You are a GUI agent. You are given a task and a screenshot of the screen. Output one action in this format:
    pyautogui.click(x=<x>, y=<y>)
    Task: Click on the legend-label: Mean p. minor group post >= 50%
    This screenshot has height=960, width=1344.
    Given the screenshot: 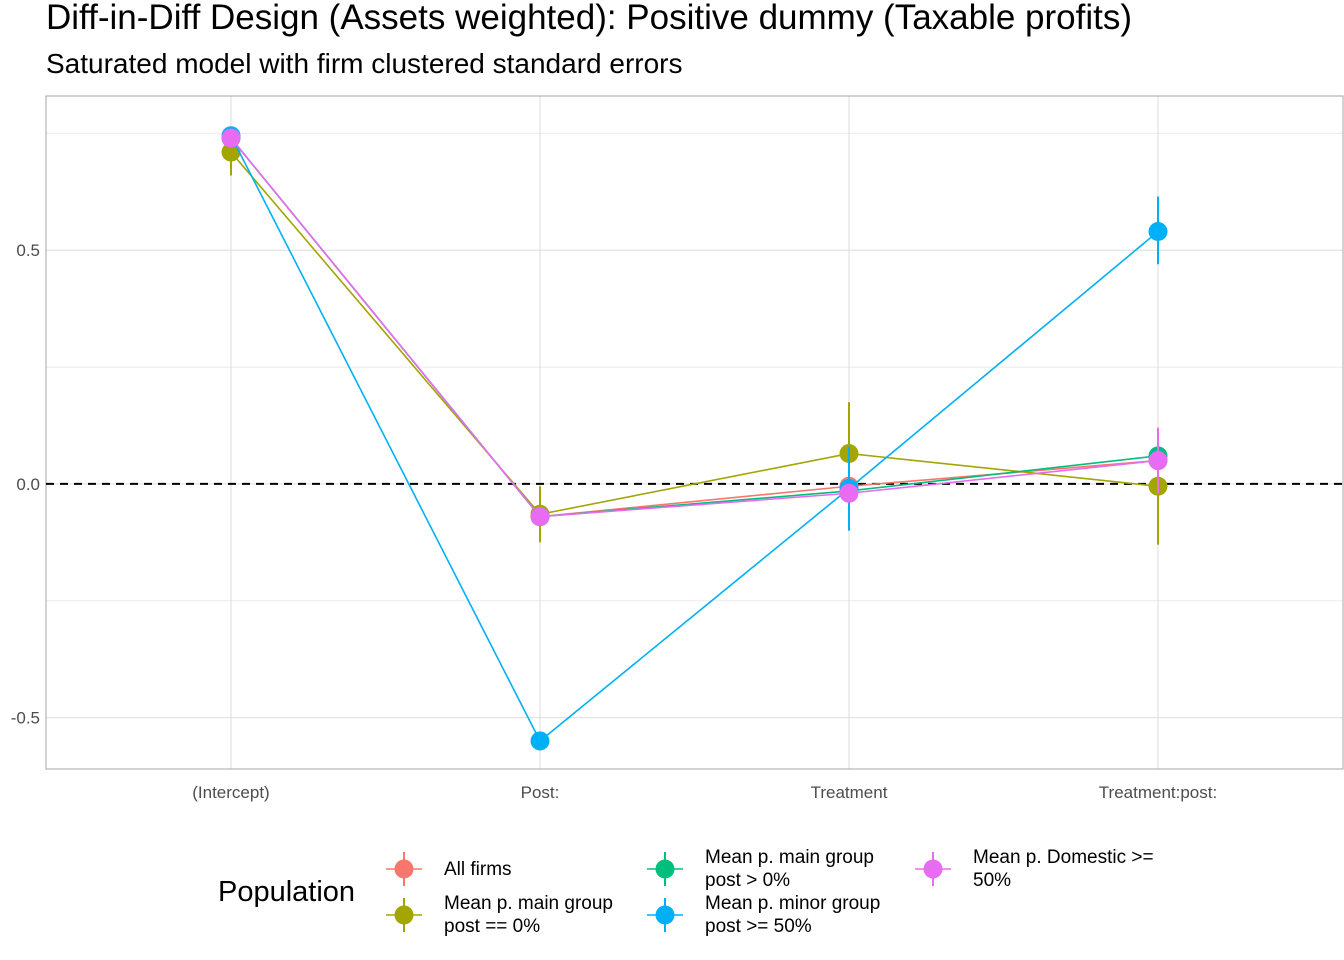 What is the action you would take?
    pyautogui.click(x=793, y=915)
    